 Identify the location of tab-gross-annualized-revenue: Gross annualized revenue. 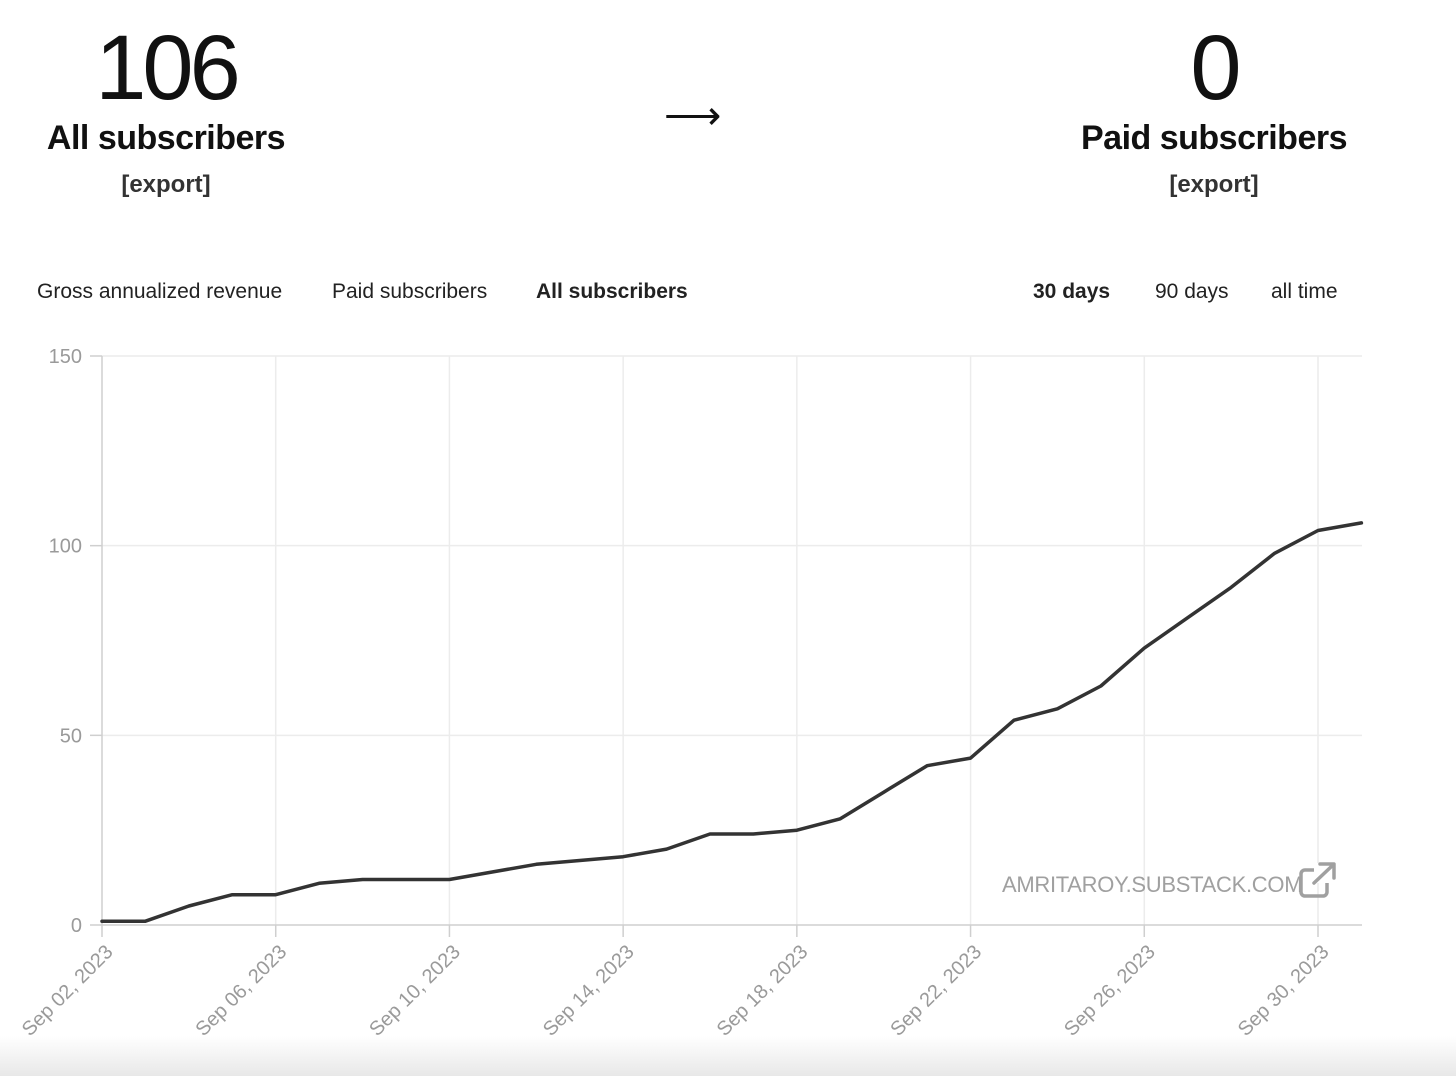
(160, 291).